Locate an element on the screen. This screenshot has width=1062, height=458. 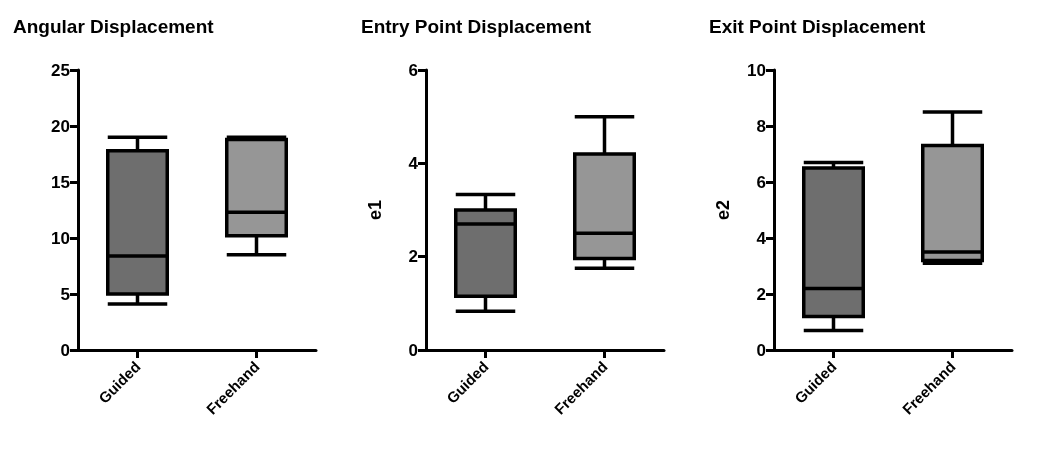
y-tick-label: 5 is located at coordinates (65, 294).